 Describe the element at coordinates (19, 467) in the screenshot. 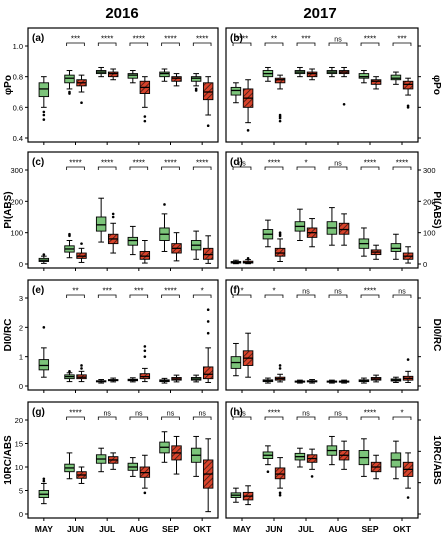

I see `y-tick-label: 10` at that location.